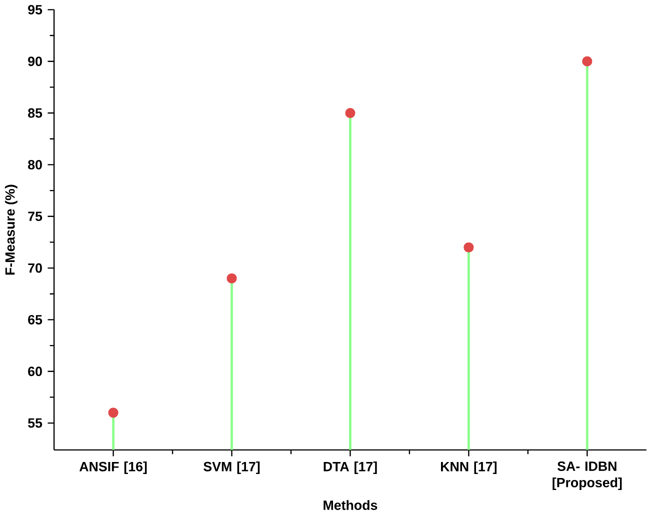 Image resolution: width=647 pixels, height=515 pixels. Describe the element at coordinates (350, 468) in the screenshot. I see `x-tick-label: DTA [17]` at that location.